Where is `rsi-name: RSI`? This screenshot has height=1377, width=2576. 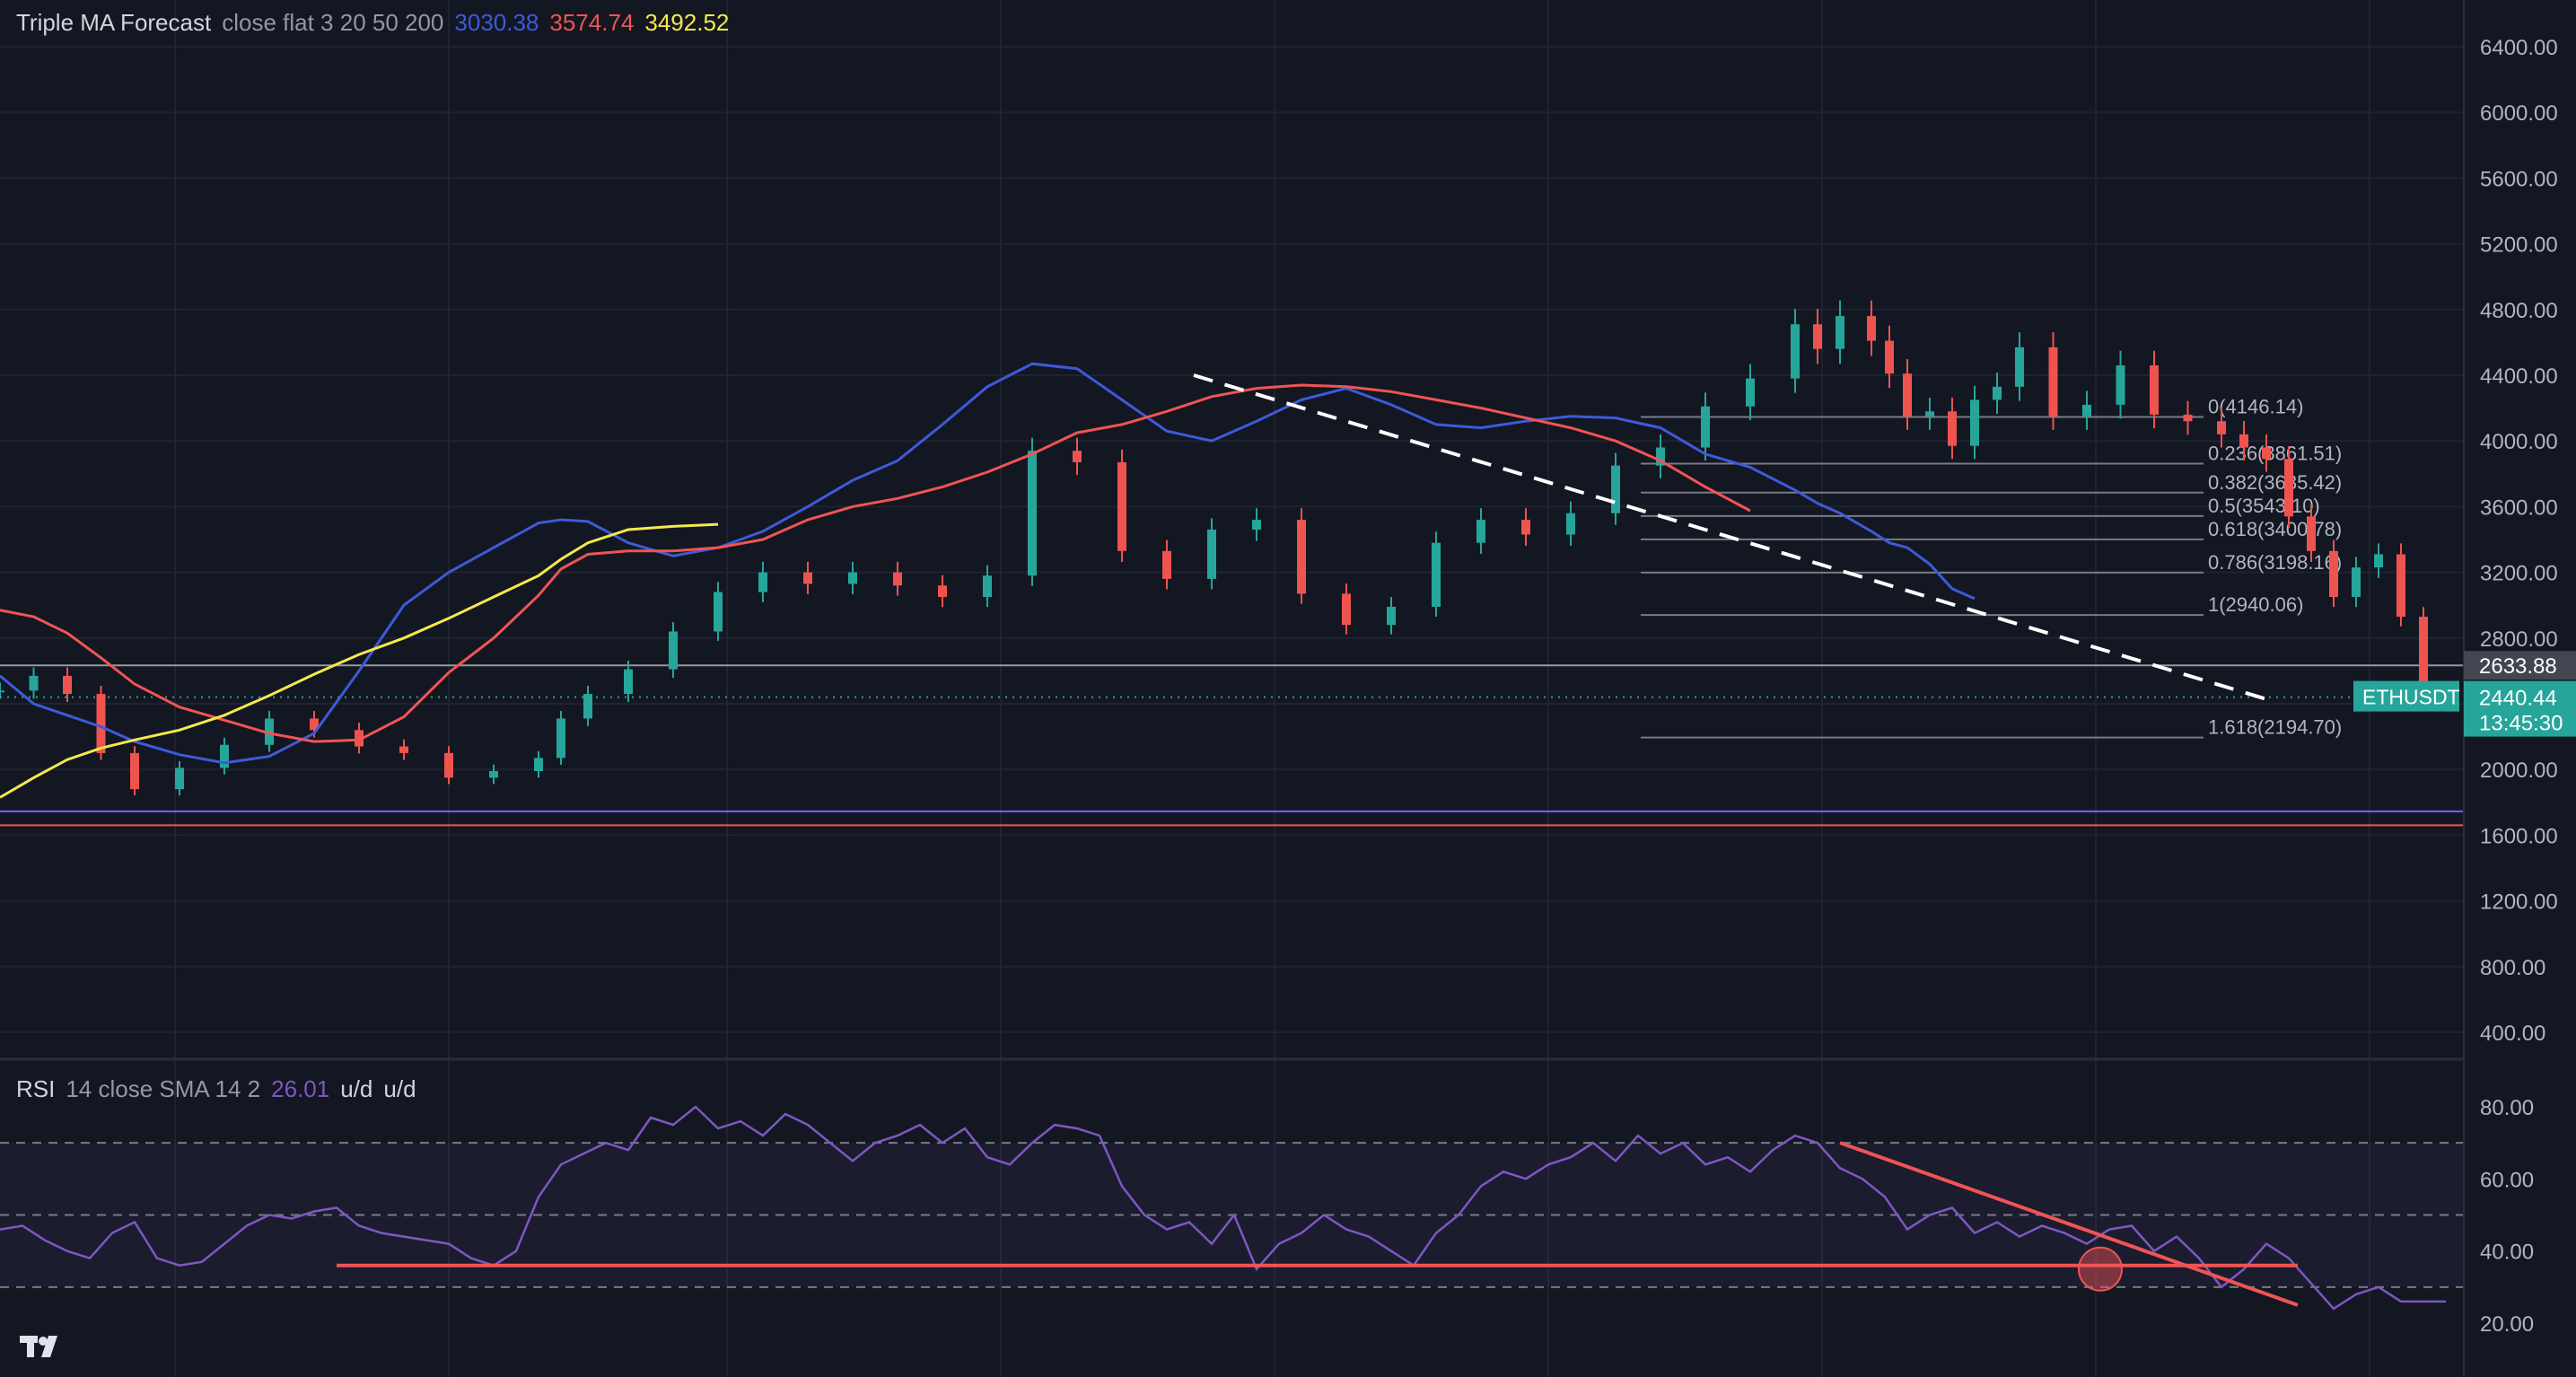
rsi-name: RSI is located at coordinates (36, 1088).